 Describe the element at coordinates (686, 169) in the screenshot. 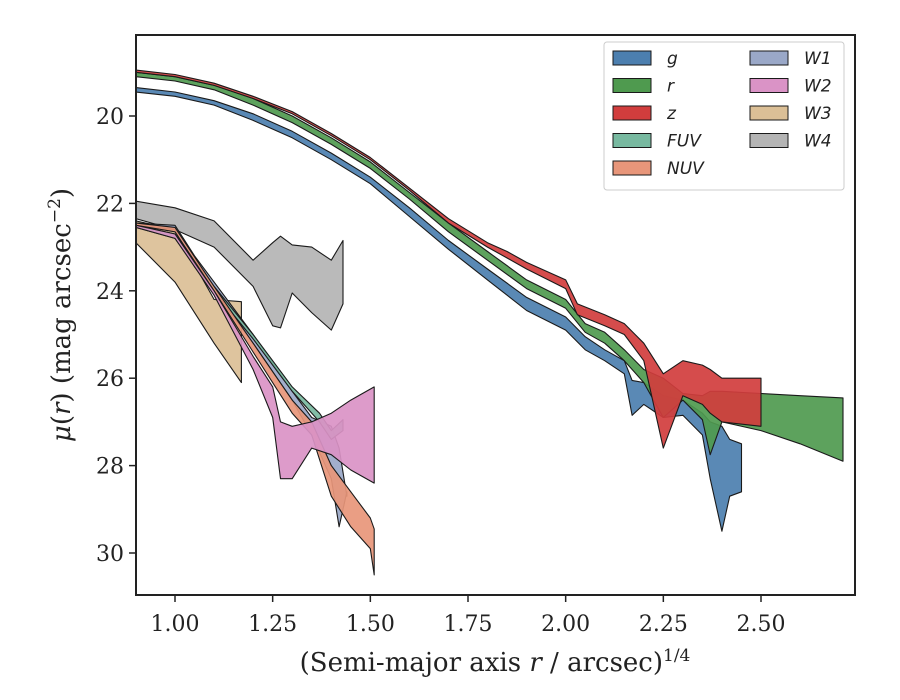

I see `legend-label: NUV` at that location.